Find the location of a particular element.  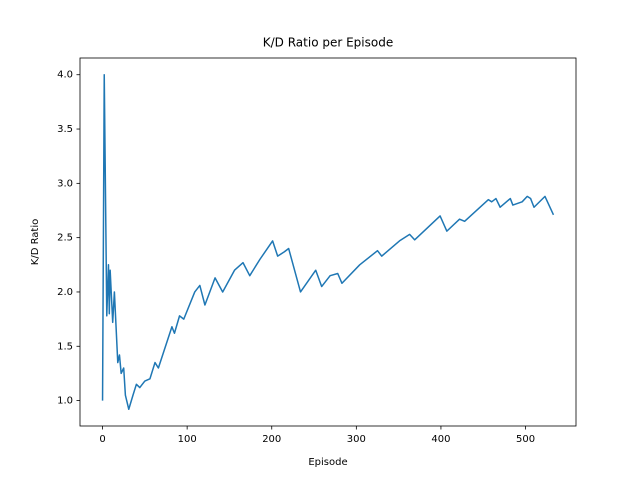

y-tick-label: 4.0 is located at coordinates (65, 75).